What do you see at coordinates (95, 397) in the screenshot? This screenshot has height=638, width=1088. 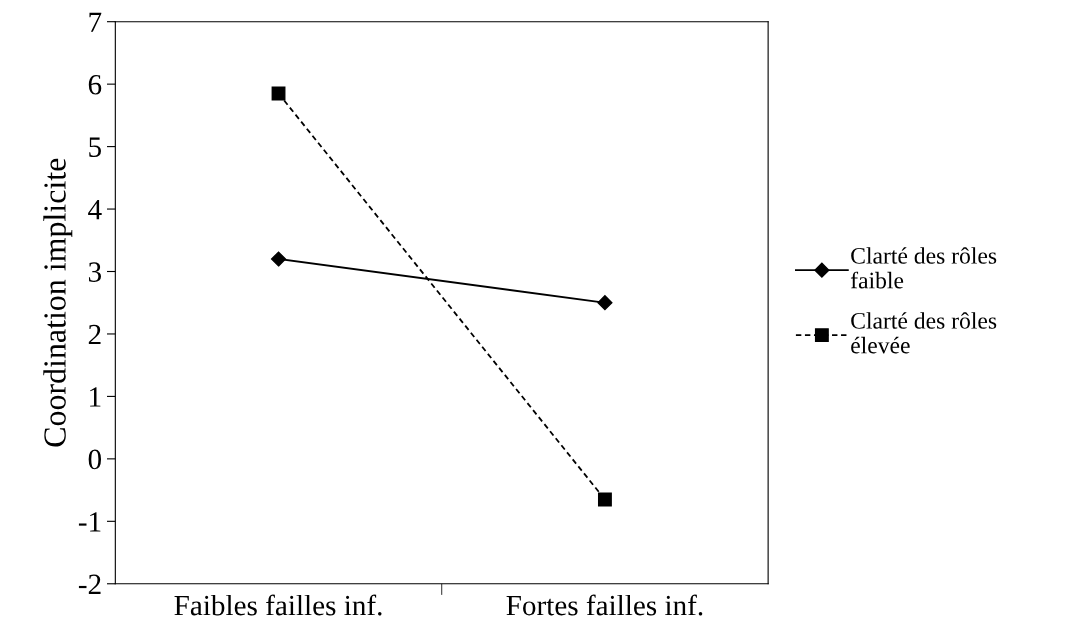 I see `y-tick-label: 1` at bounding box center [95, 397].